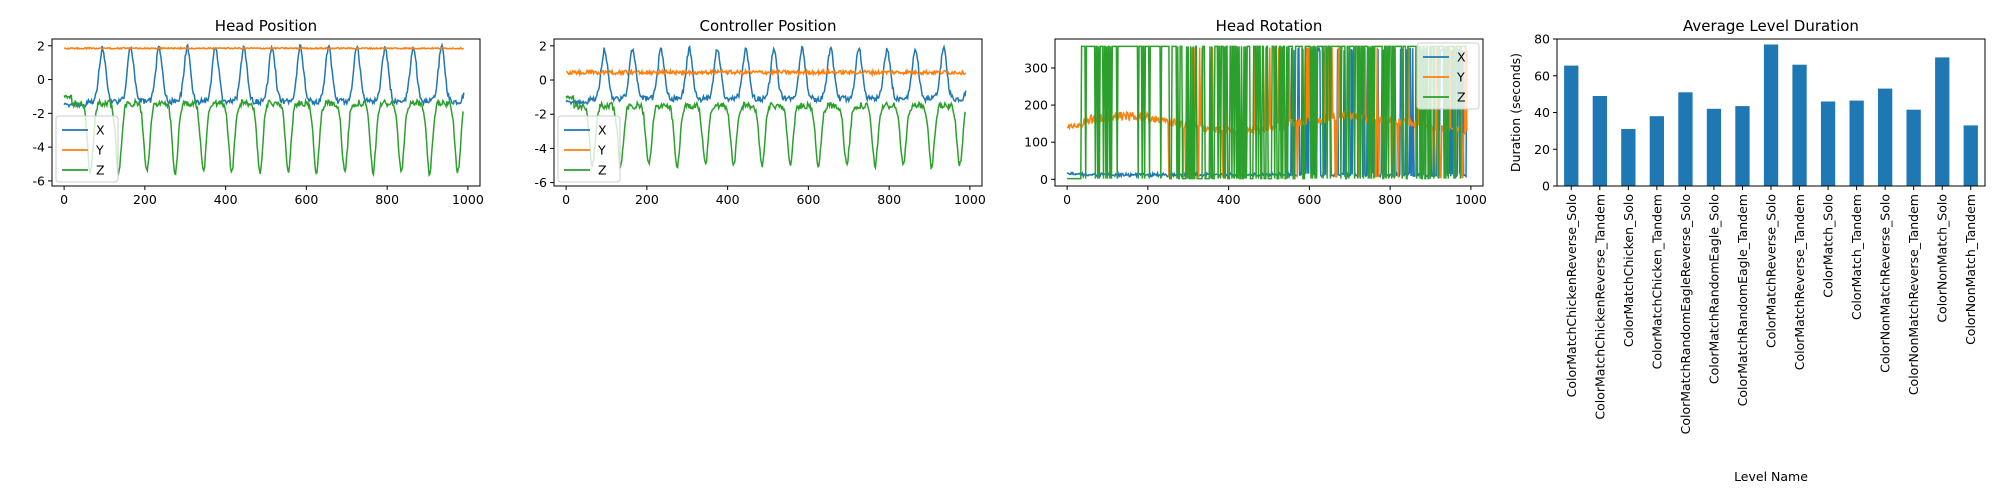  What do you see at coordinates (1656, 281) in the screenshot?
I see `x-tick-label: ColorMatchChicken_Tandem` at bounding box center [1656, 281].